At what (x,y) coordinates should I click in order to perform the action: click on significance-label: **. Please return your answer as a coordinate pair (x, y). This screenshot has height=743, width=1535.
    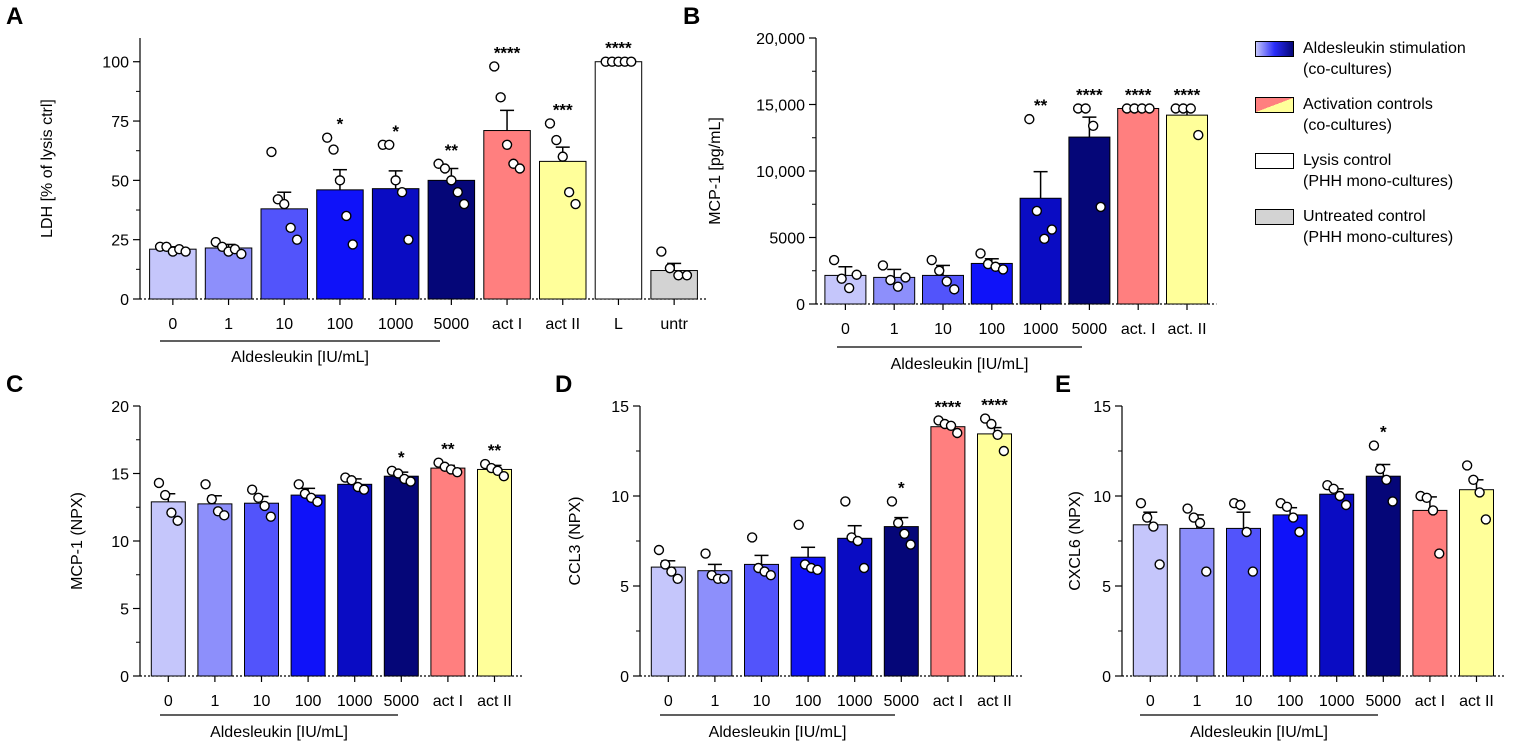
    Looking at the image, I should click on (1041, 105).